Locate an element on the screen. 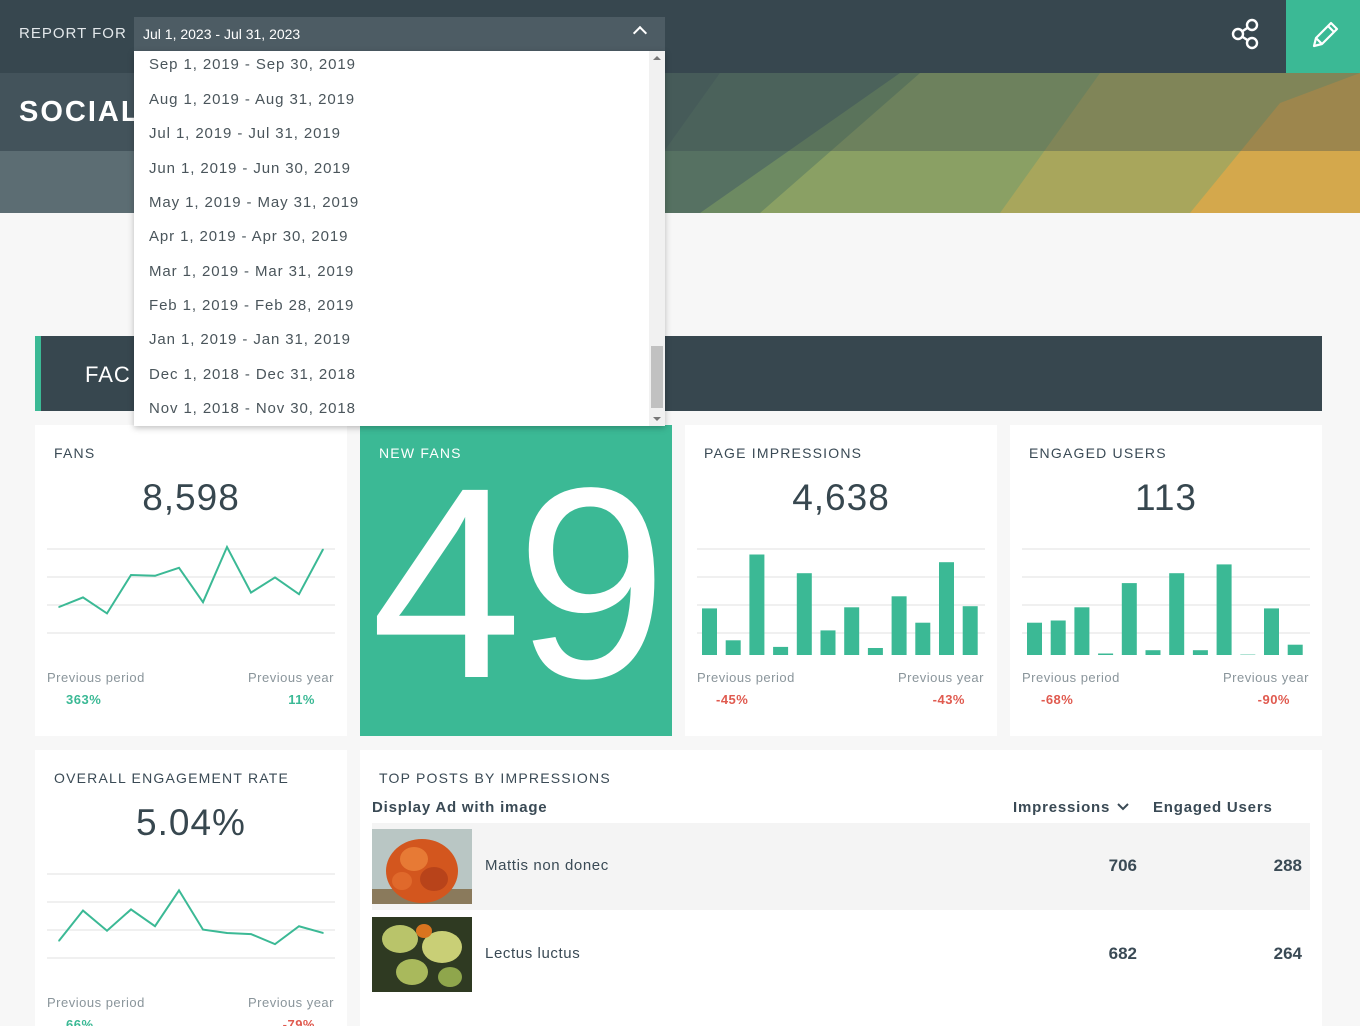  column-header-impressions: Impressions is located at coordinates (1071, 807).